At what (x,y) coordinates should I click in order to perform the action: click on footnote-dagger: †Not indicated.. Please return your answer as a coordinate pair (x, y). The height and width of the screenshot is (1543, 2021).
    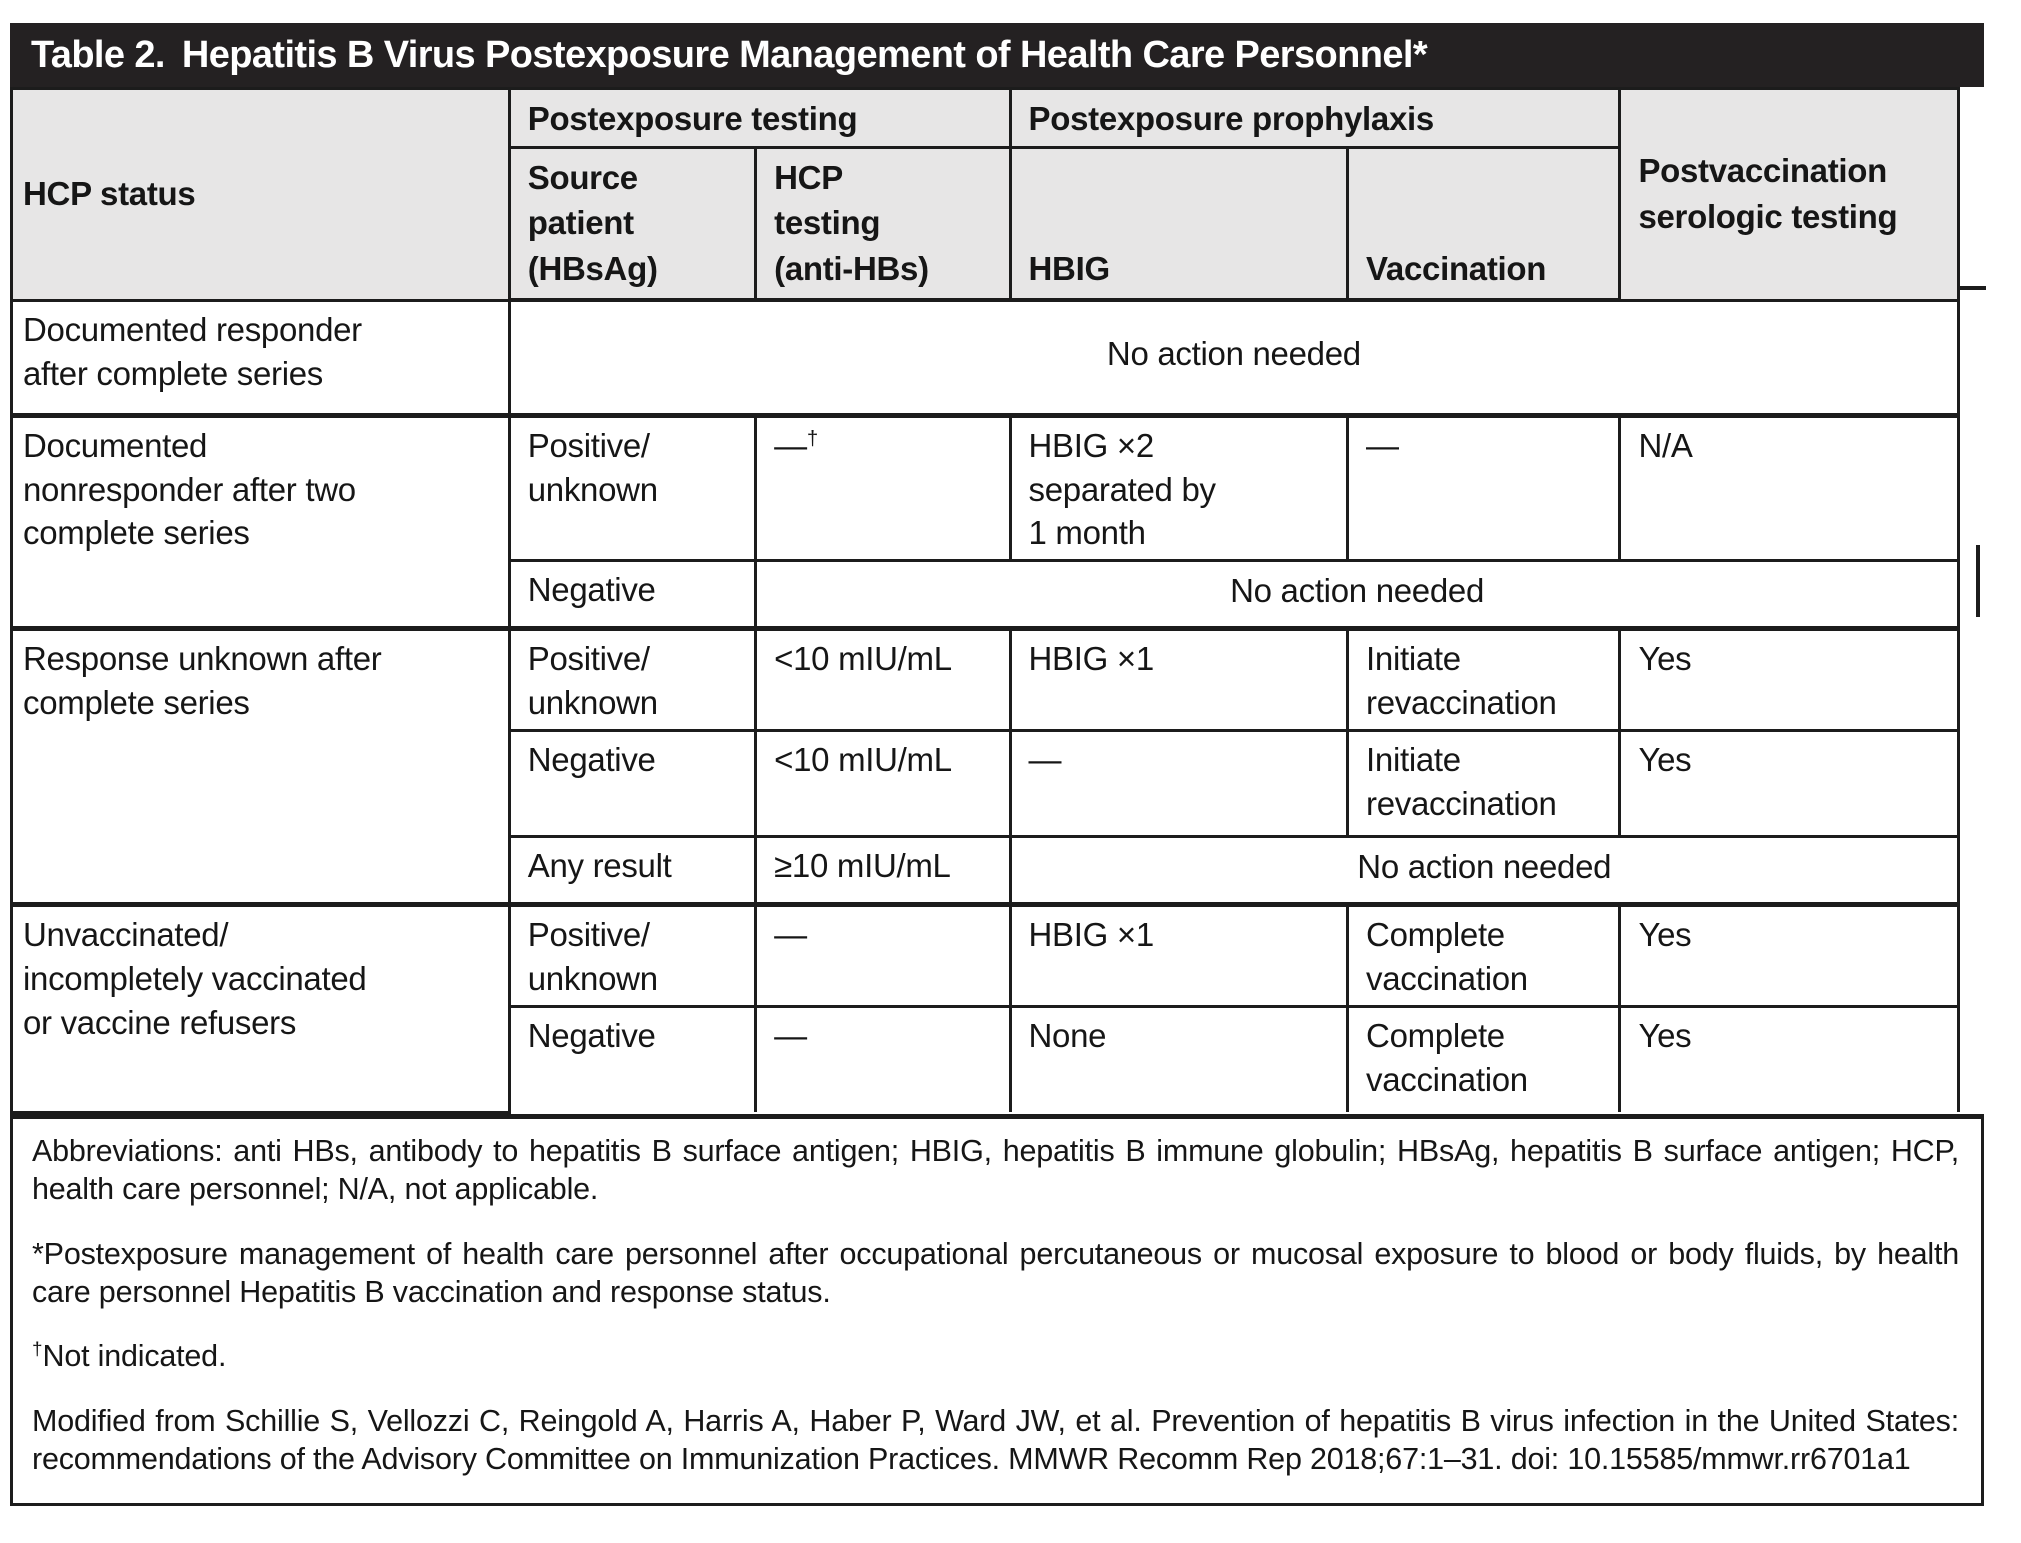
    Looking at the image, I should click on (995, 1356).